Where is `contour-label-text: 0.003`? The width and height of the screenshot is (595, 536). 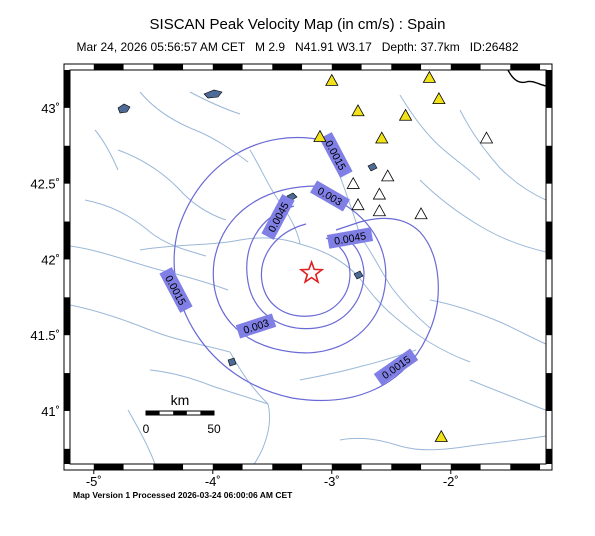 contour-label-text: 0.003 is located at coordinates (256, 327).